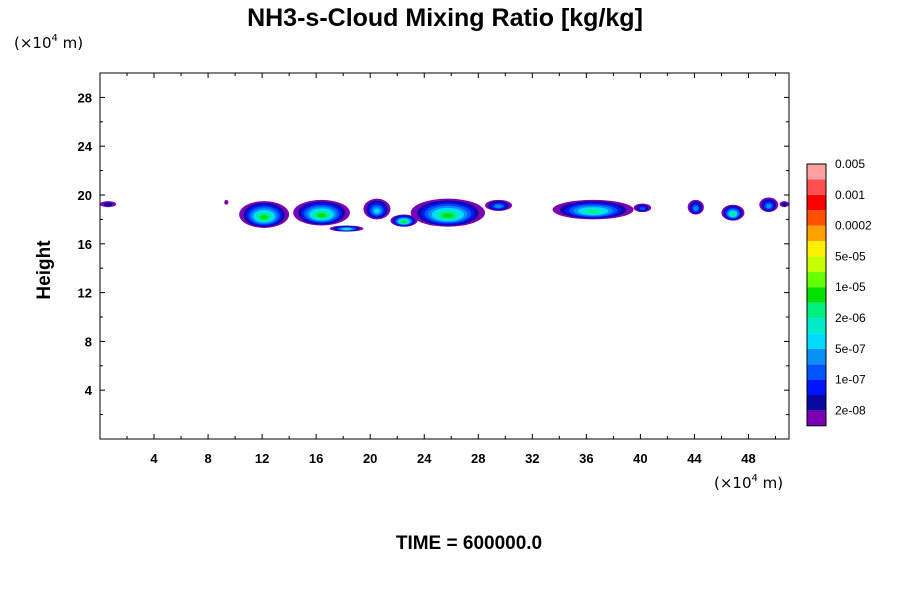  What do you see at coordinates (48, 42) in the screenshot?
I see `y-unit-label: (×104 m)` at bounding box center [48, 42].